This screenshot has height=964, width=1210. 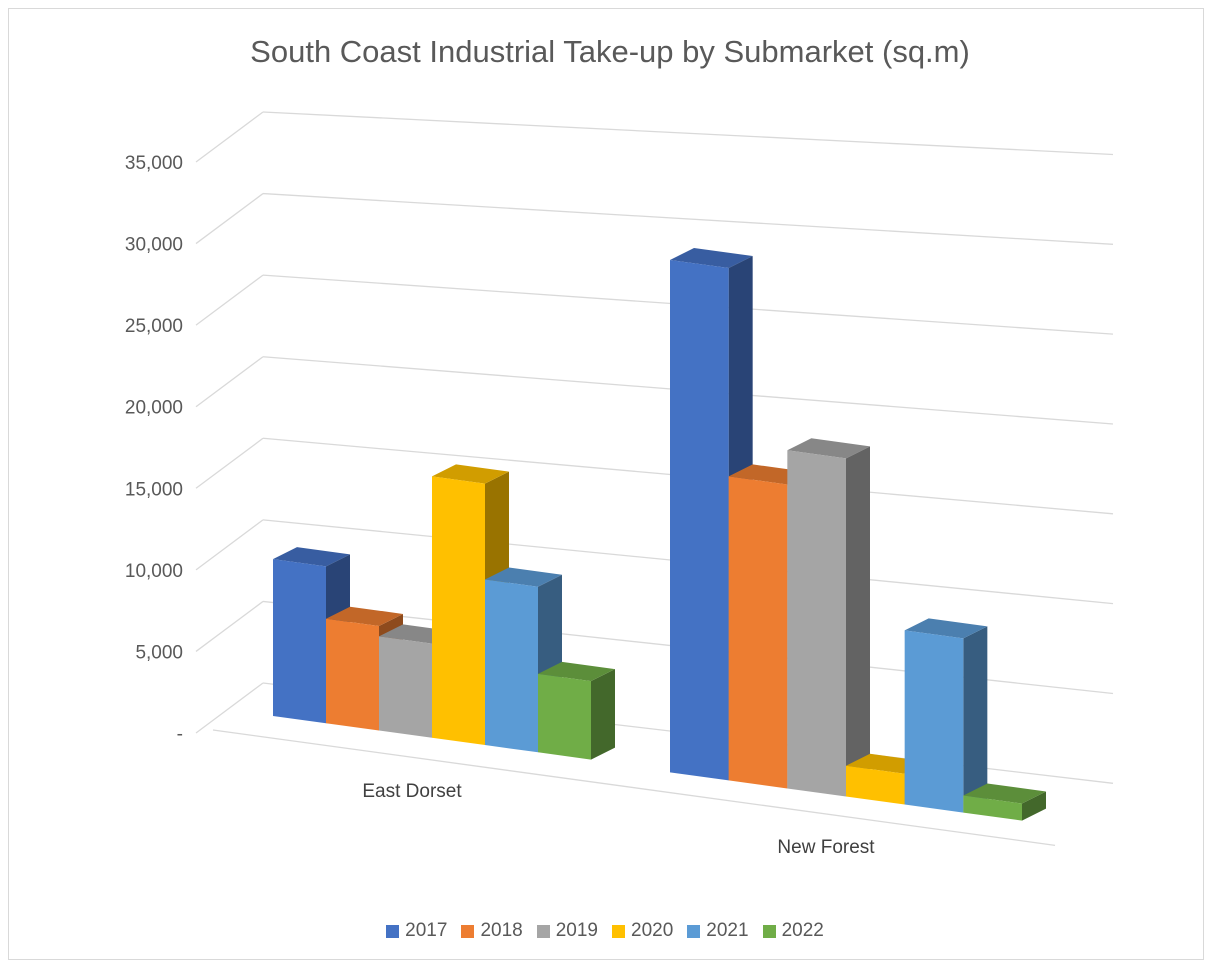 What do you see at coordinates (652, 930) in the screenshot?
I see `legend-label: 2020` at bounding box center [652, 930].